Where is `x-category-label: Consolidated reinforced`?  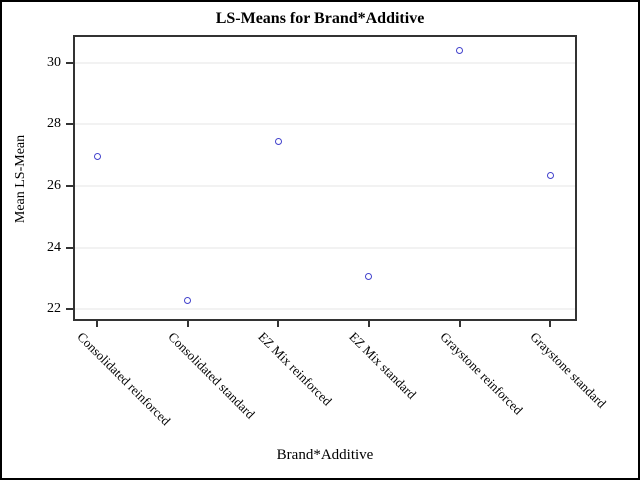 x-category-label: Consolidated reinforced is located at coordinates (124, 379).